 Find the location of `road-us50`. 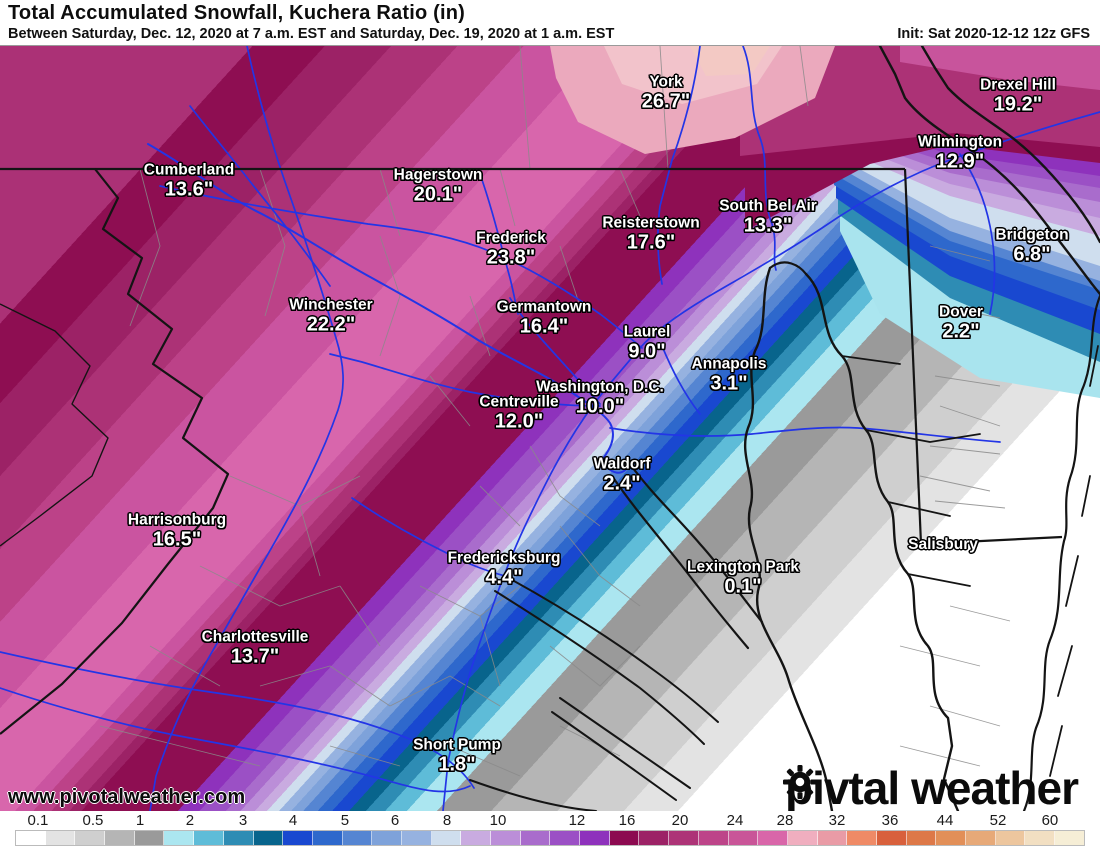

road-us50 is located at coordinates (805, 434).